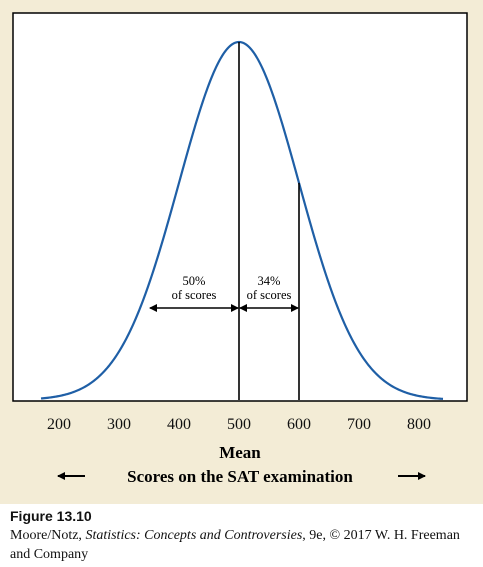  I want to click on annotation-label-2: of scores, so click(269, 295).